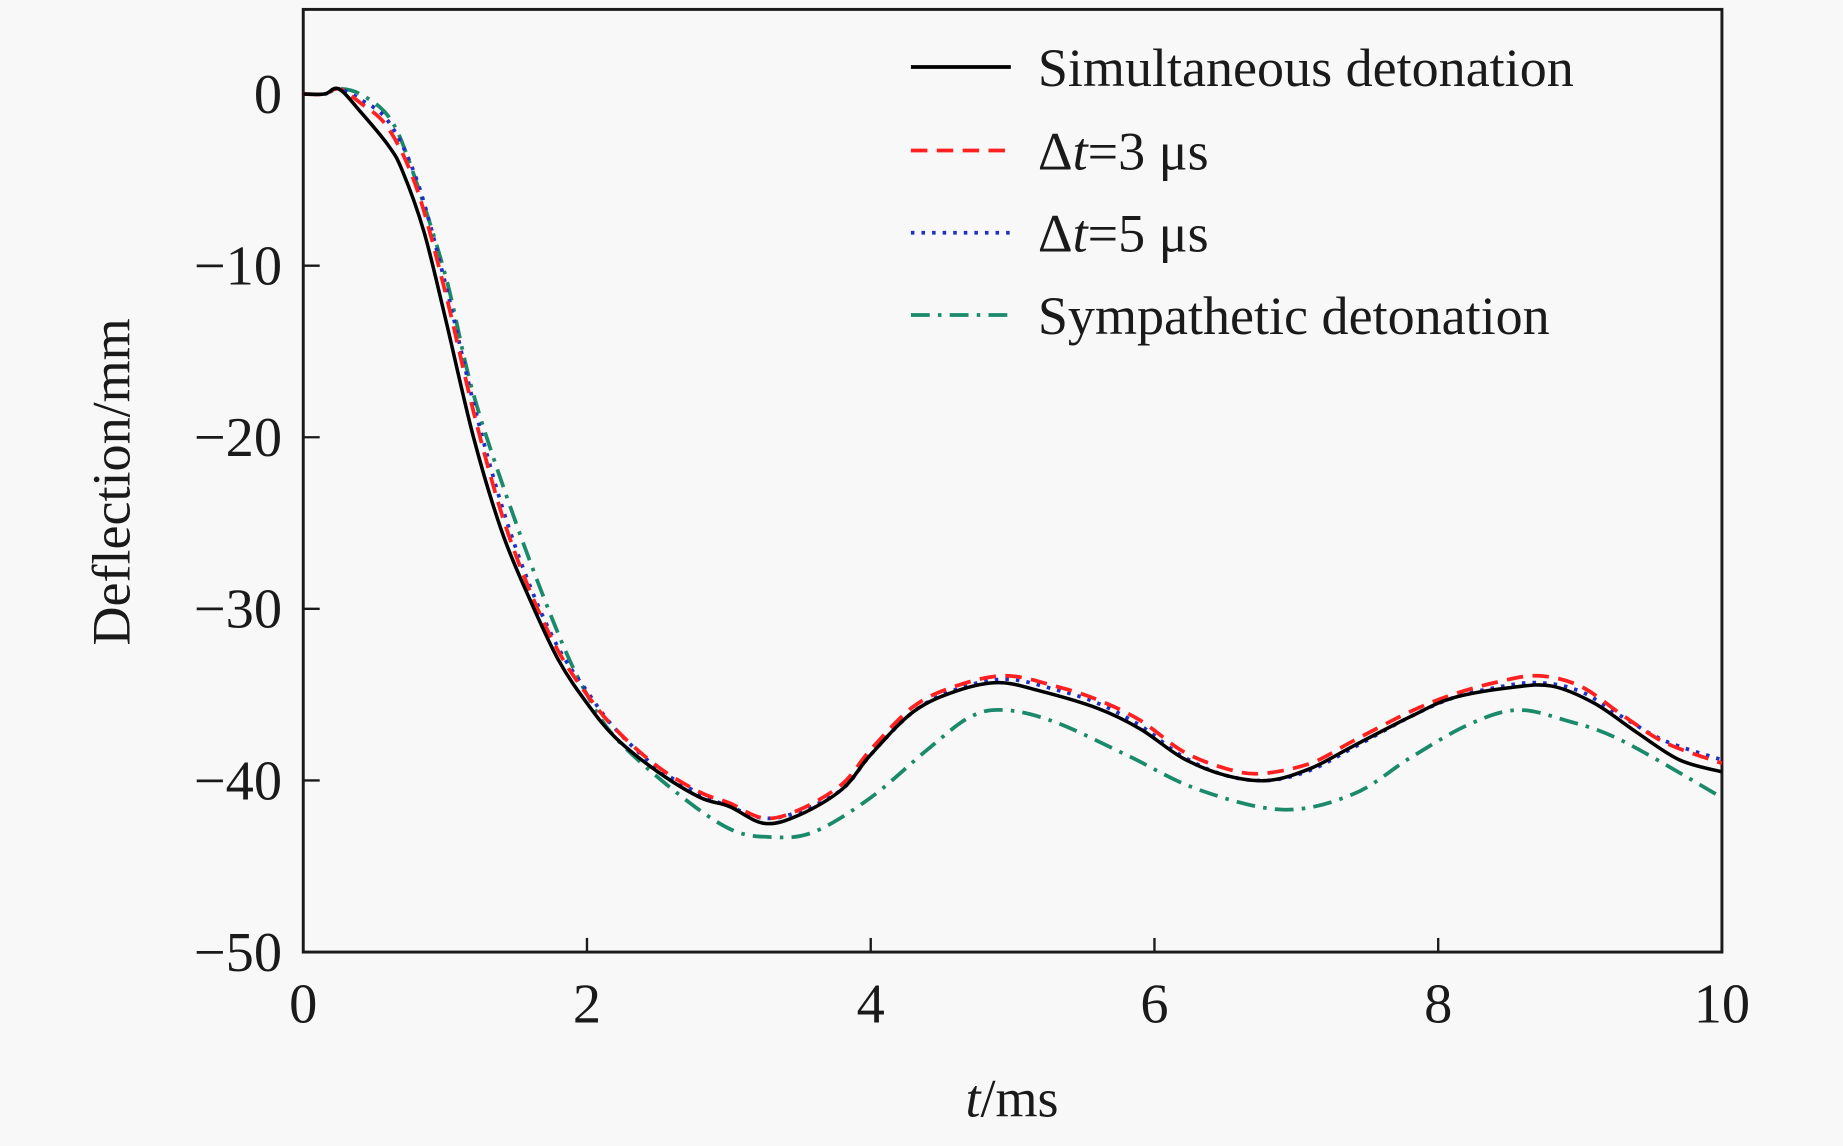  What do you see at coordinates (303, 1005) in the screenshot?
I see `x-tick-label: 0` at bounding box center [303, 1005].